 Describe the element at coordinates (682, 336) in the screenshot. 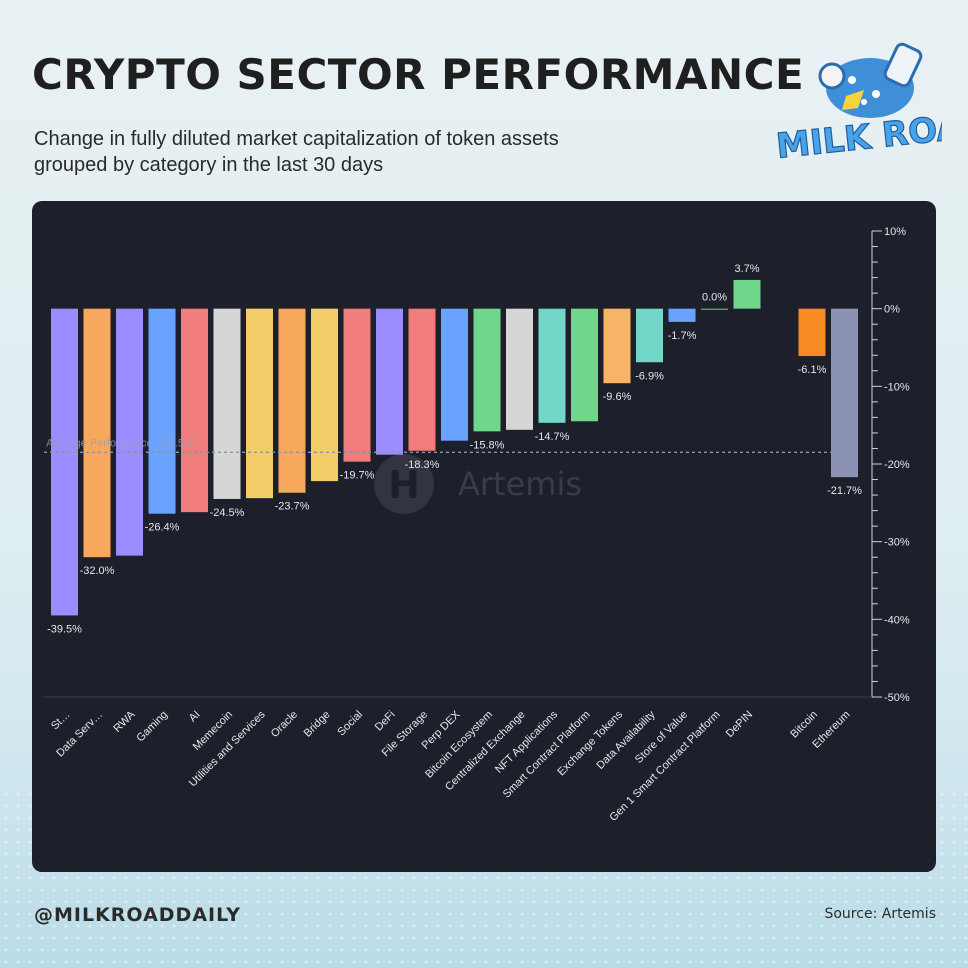

I see `bar-value-label: -1.7%` at that location.